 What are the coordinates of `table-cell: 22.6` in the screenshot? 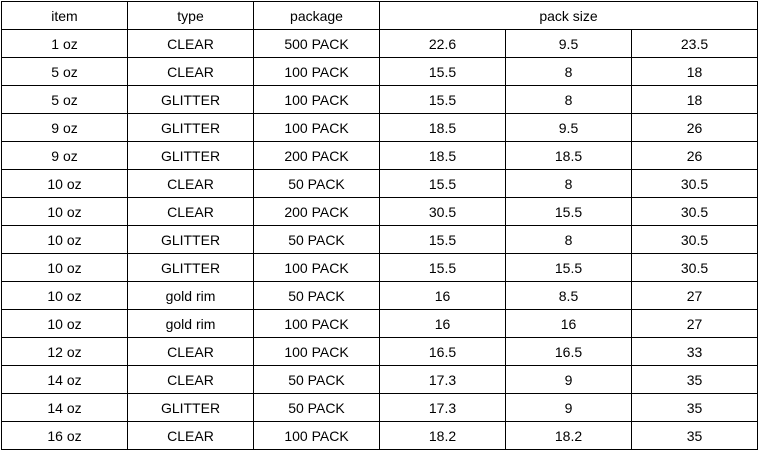 It's located at (442, 43).